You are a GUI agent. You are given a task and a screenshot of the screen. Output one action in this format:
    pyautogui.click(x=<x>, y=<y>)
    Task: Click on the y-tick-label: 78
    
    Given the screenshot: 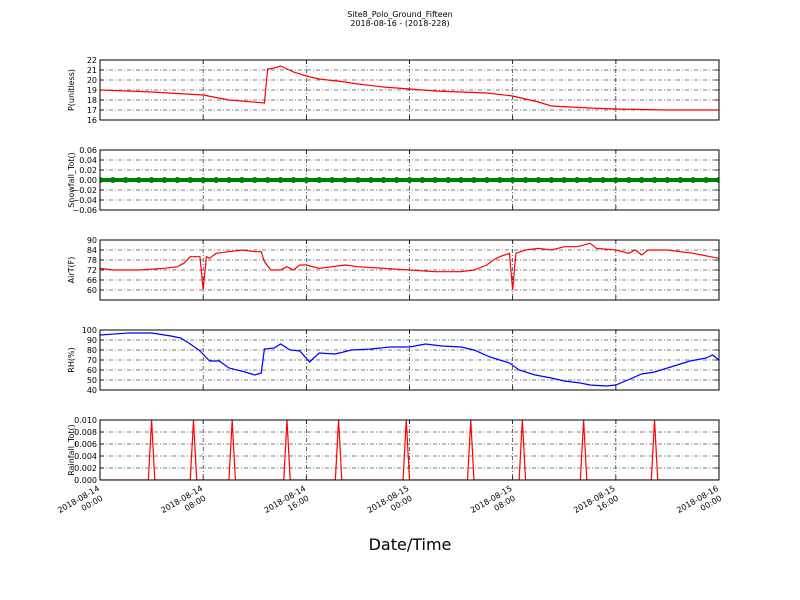 What is the action you would take?
    pyautogui.click(x=92, y=260)
    